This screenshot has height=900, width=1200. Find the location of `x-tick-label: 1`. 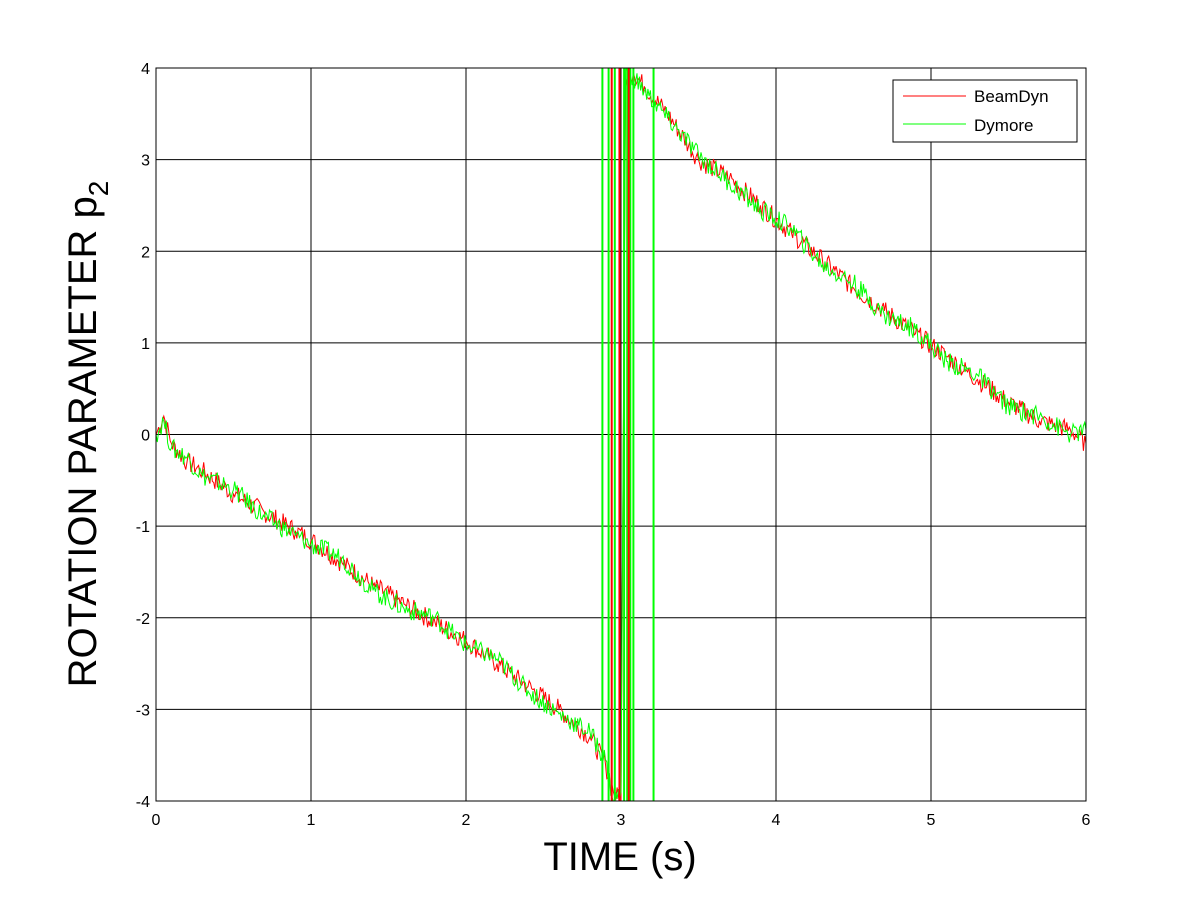

x-tick-label: 1 is located at coordinates (311, 820).